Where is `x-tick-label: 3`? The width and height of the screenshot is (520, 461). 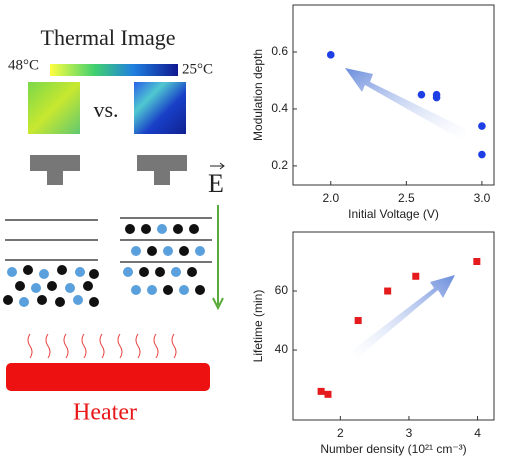
x-tick-label: 3 is located at coordinates (409, 433).